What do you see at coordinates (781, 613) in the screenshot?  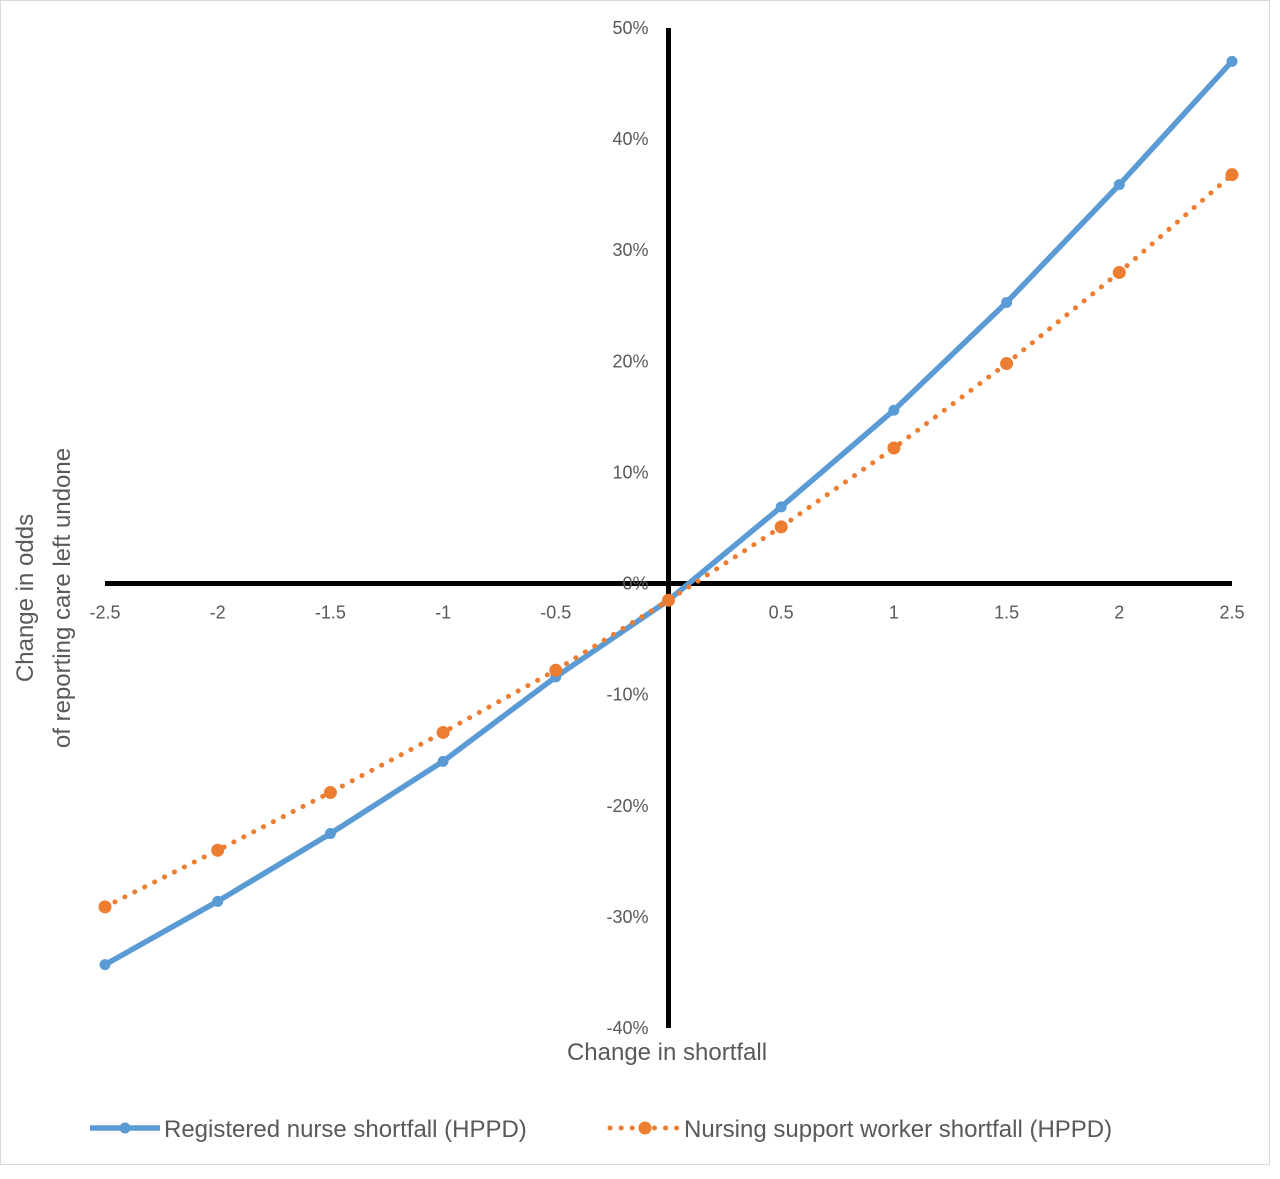 I see `x-tick-label: 0.5` at bounding box center [781, 613].